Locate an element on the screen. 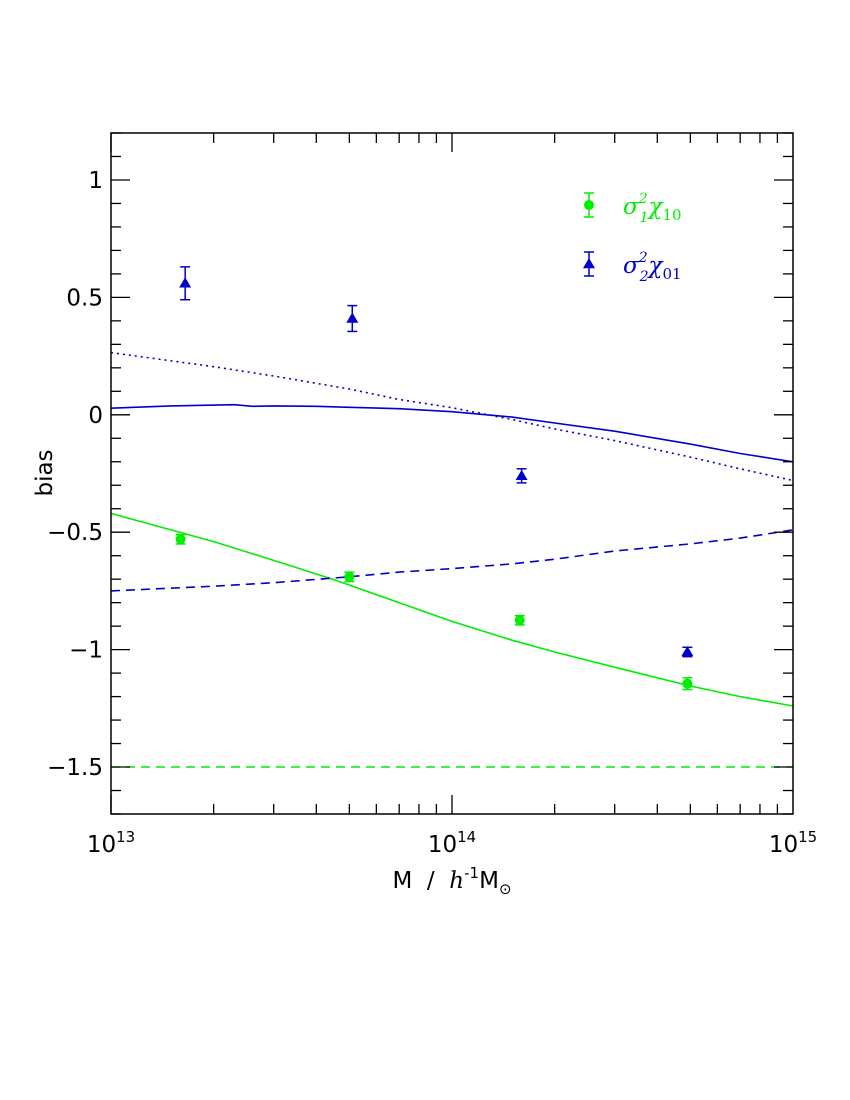 The height and width of the screenshot is (1100, 850). legend-label: σ2 2χ01 is located at coordinates (652, 267).